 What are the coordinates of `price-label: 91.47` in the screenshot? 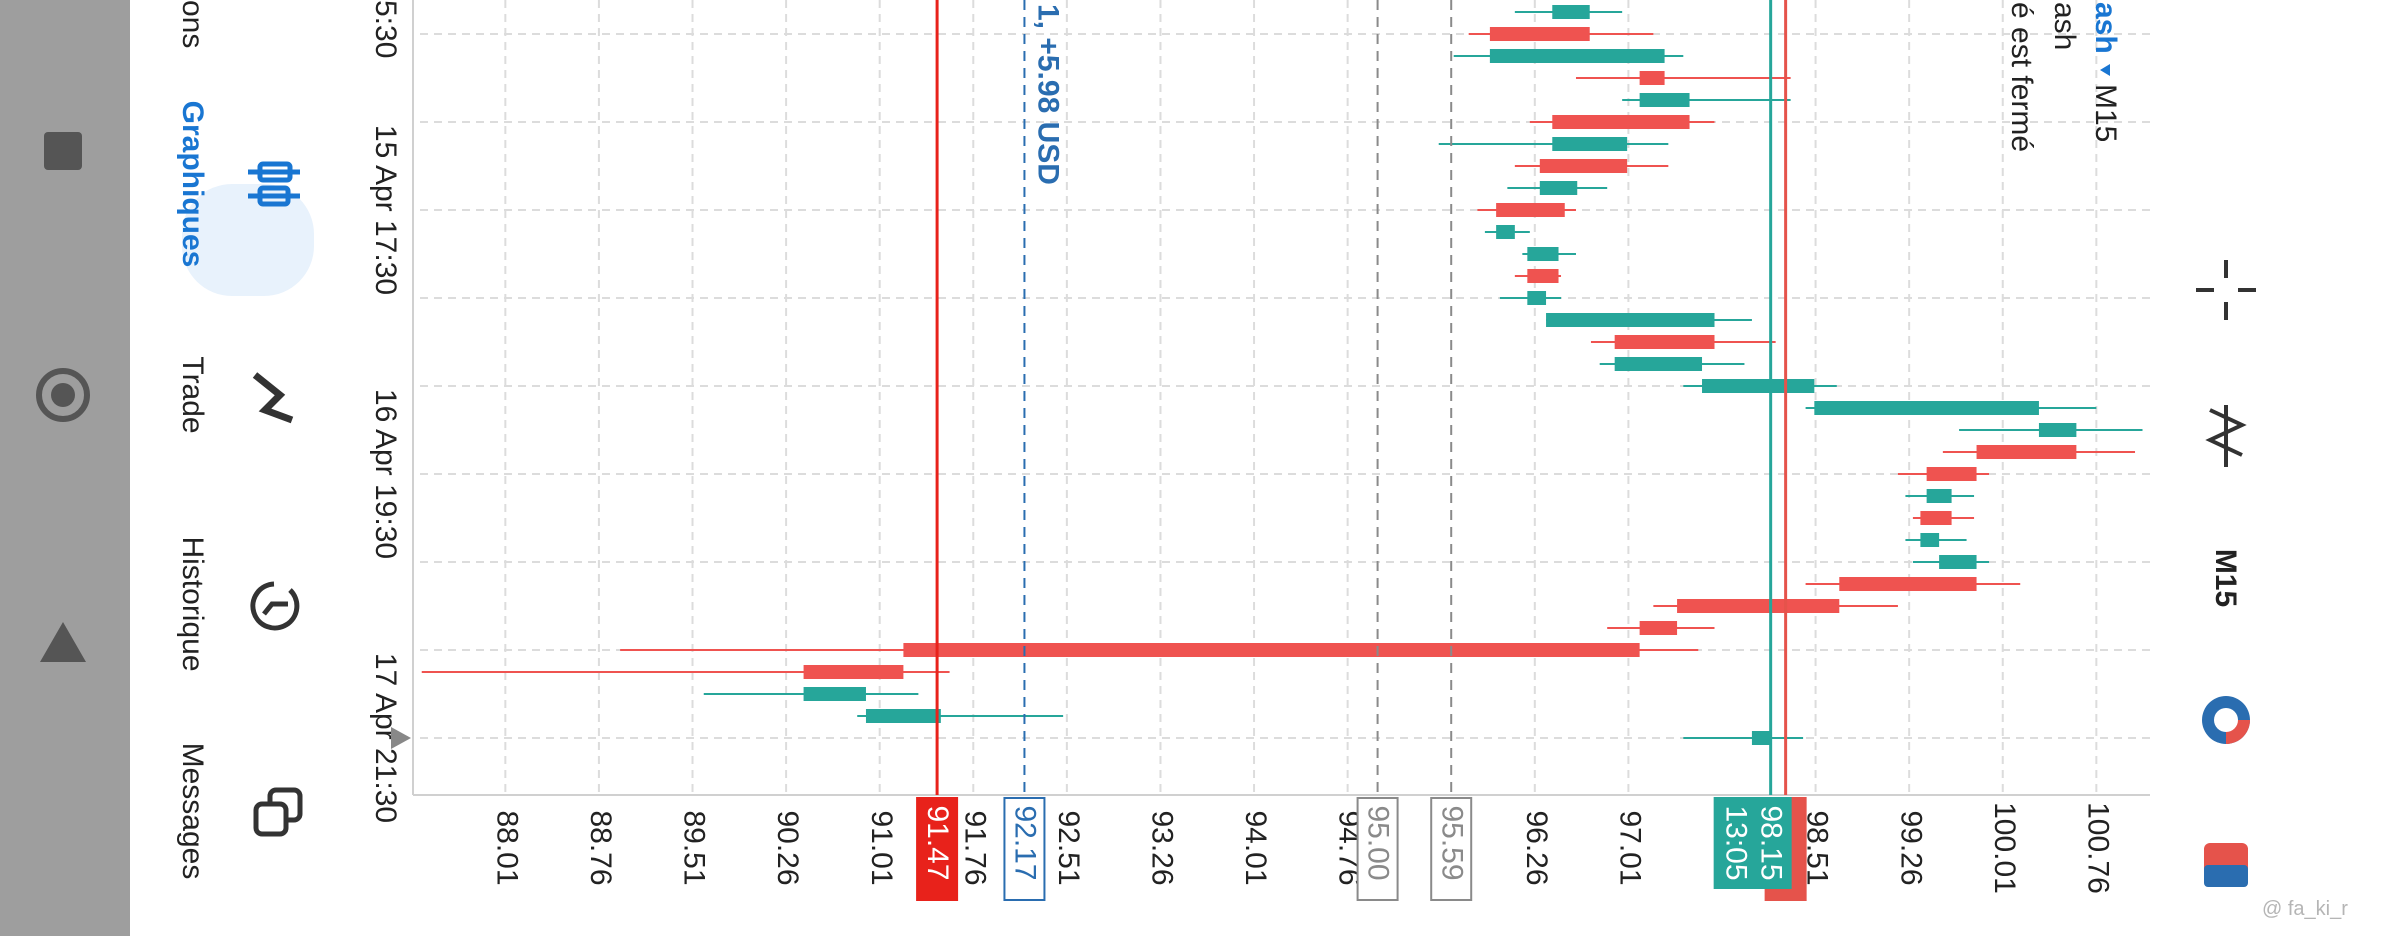 It's located at (937, 842).